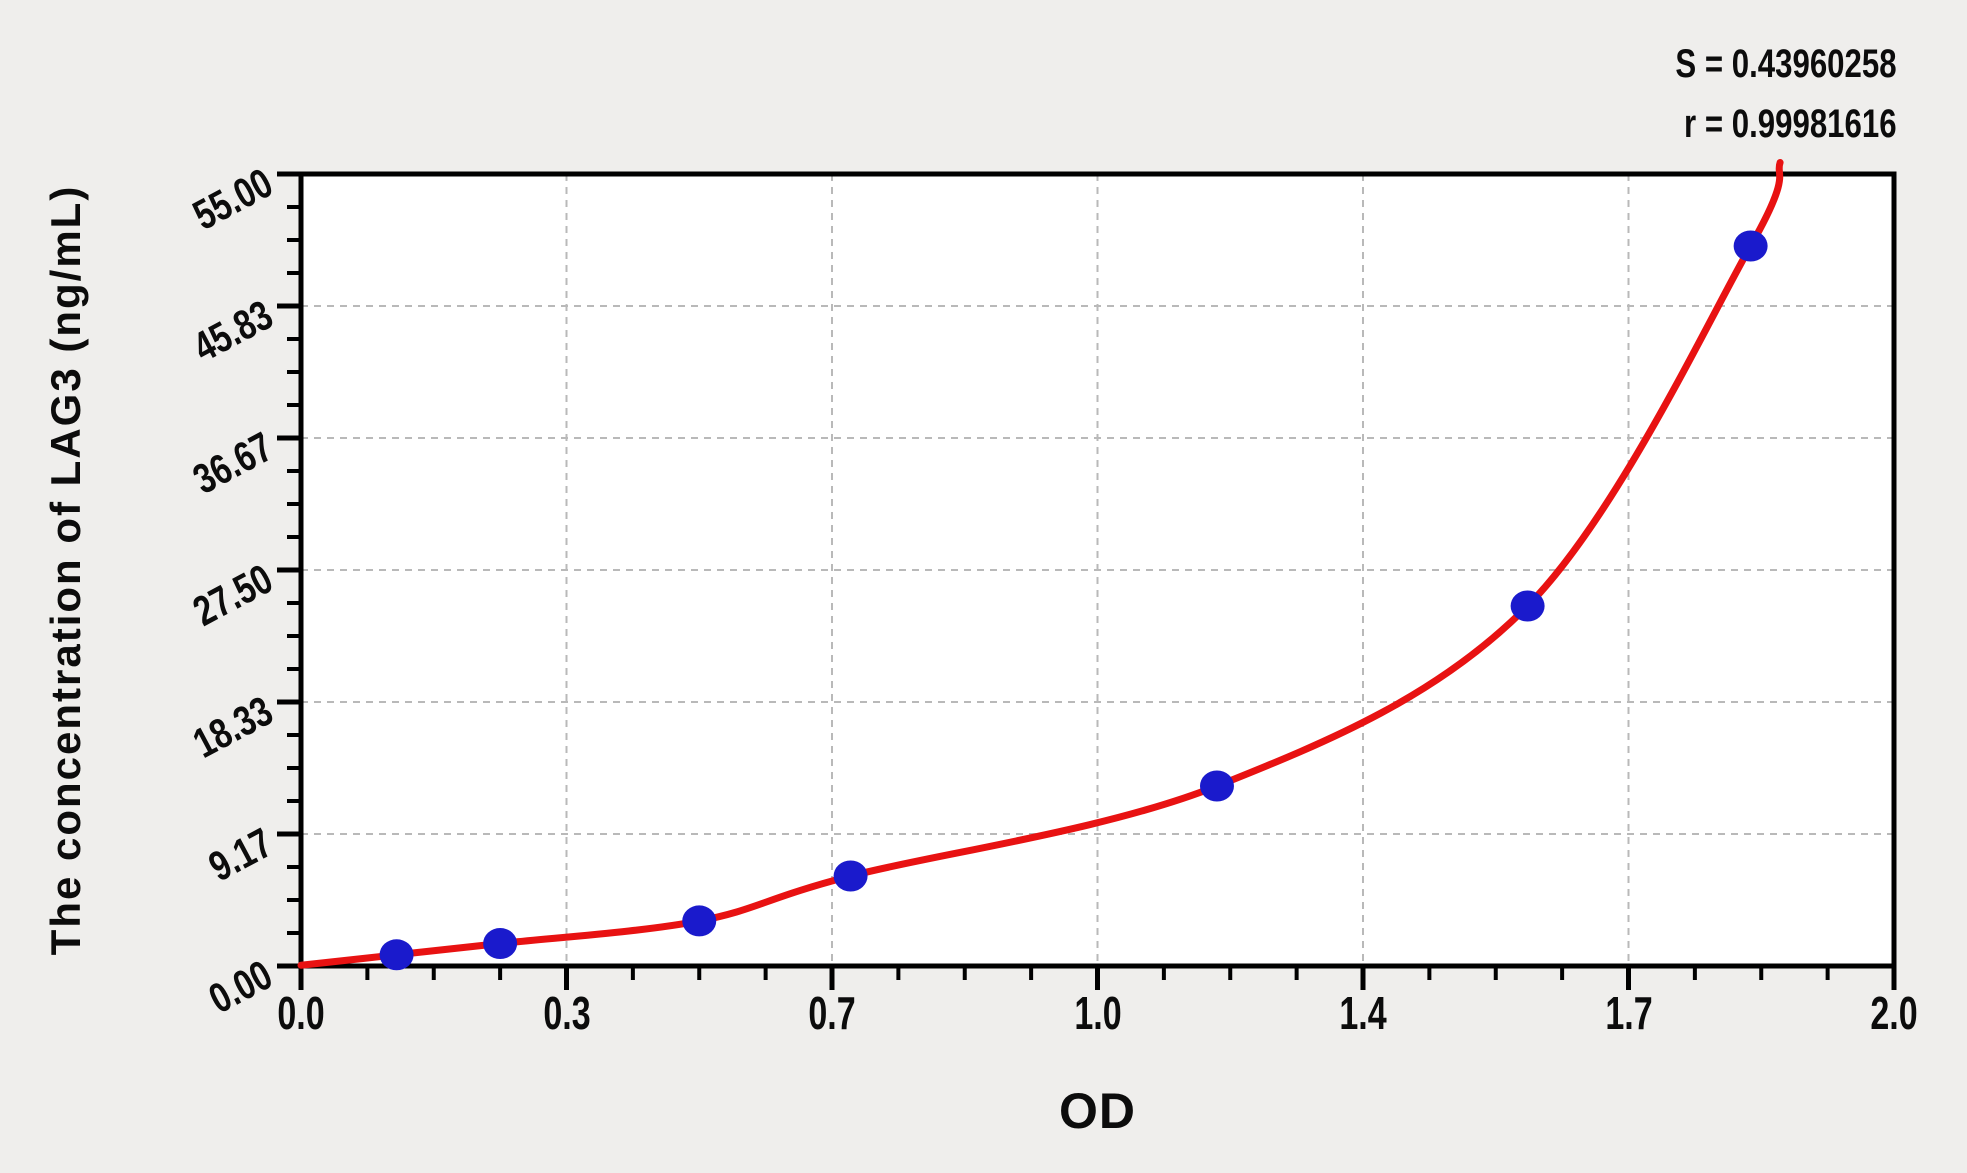 The width and height of the screenshot is (1967, 1173). What do you see at coordinates (1786, 94) in the screenshot?
I see `stats-block: S = 0.43960258 r = 0.99981616` at bounding box center [1786, 94].